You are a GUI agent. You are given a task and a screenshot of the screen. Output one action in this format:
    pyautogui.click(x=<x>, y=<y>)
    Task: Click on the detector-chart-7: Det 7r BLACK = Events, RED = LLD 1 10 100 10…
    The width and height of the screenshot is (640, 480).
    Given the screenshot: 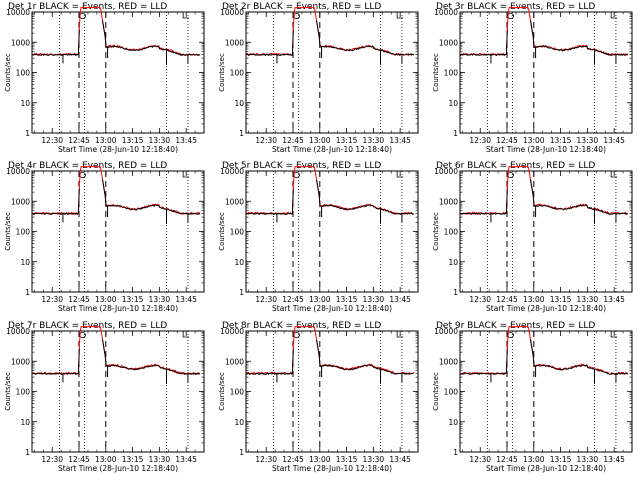 What is the action you would take?
    pyautogui.click(x=104, y=397)
    